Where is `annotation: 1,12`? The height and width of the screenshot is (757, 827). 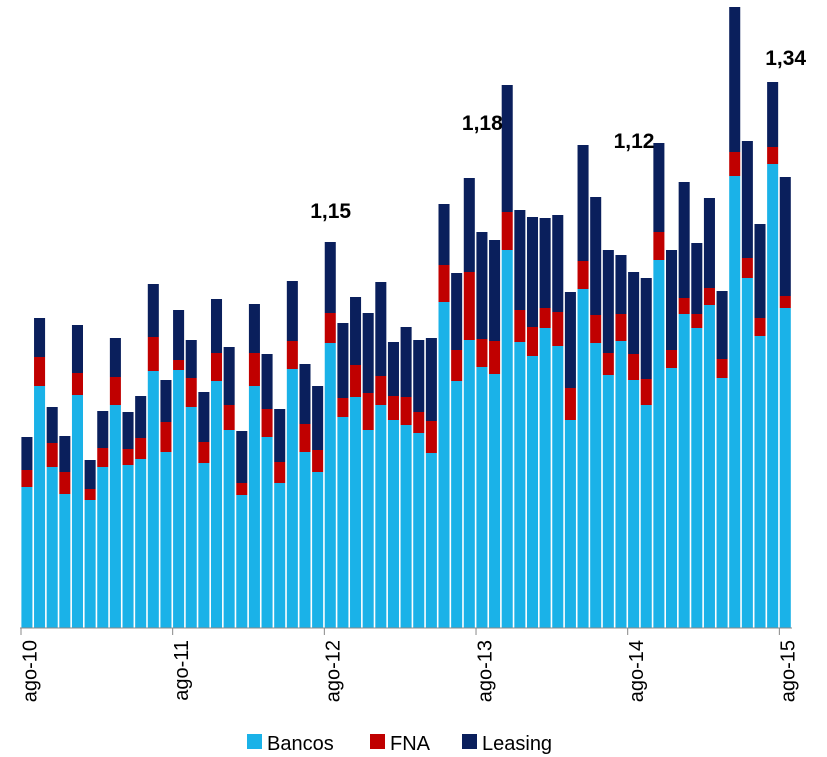 annotation: 1,12 is located at coordinates (634, 141).